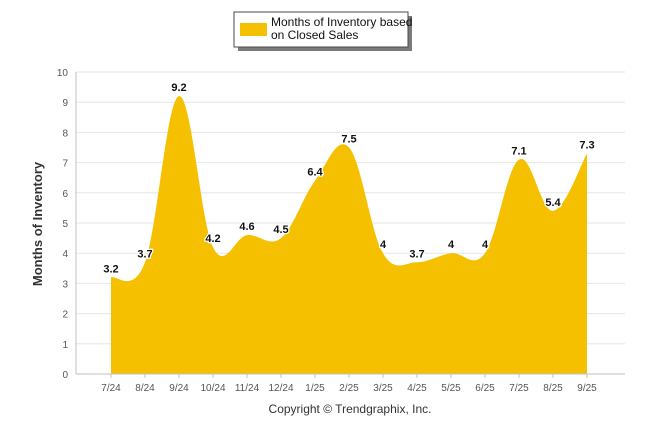  What do you see at coordinates (212, 239) in the screenshot?
I see `data-label: 4.2` at bounding box center [212, 239].